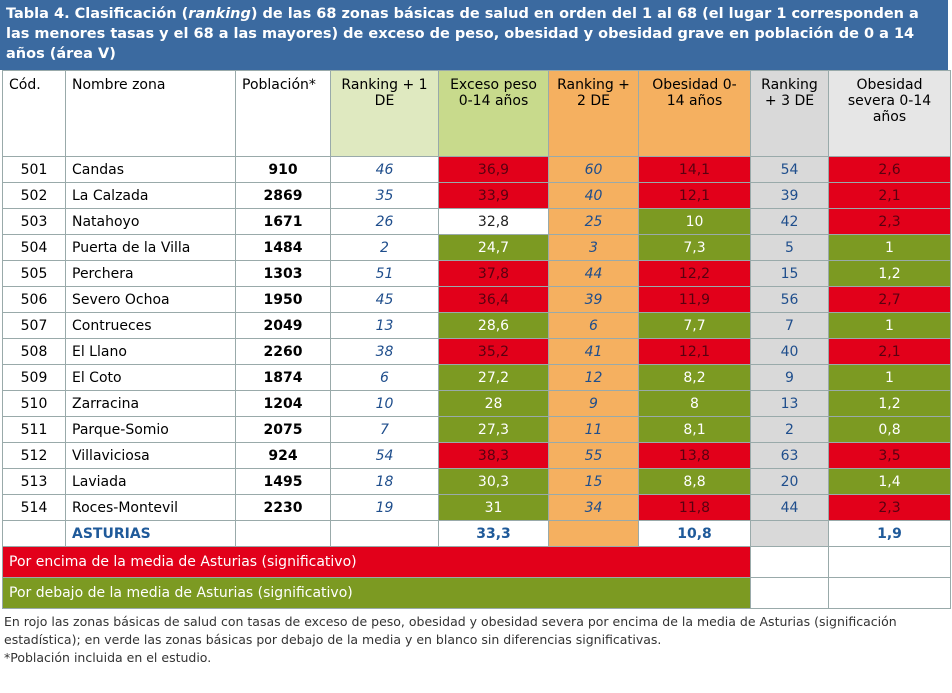  I want to click on cell: 26, so click(384, 221).